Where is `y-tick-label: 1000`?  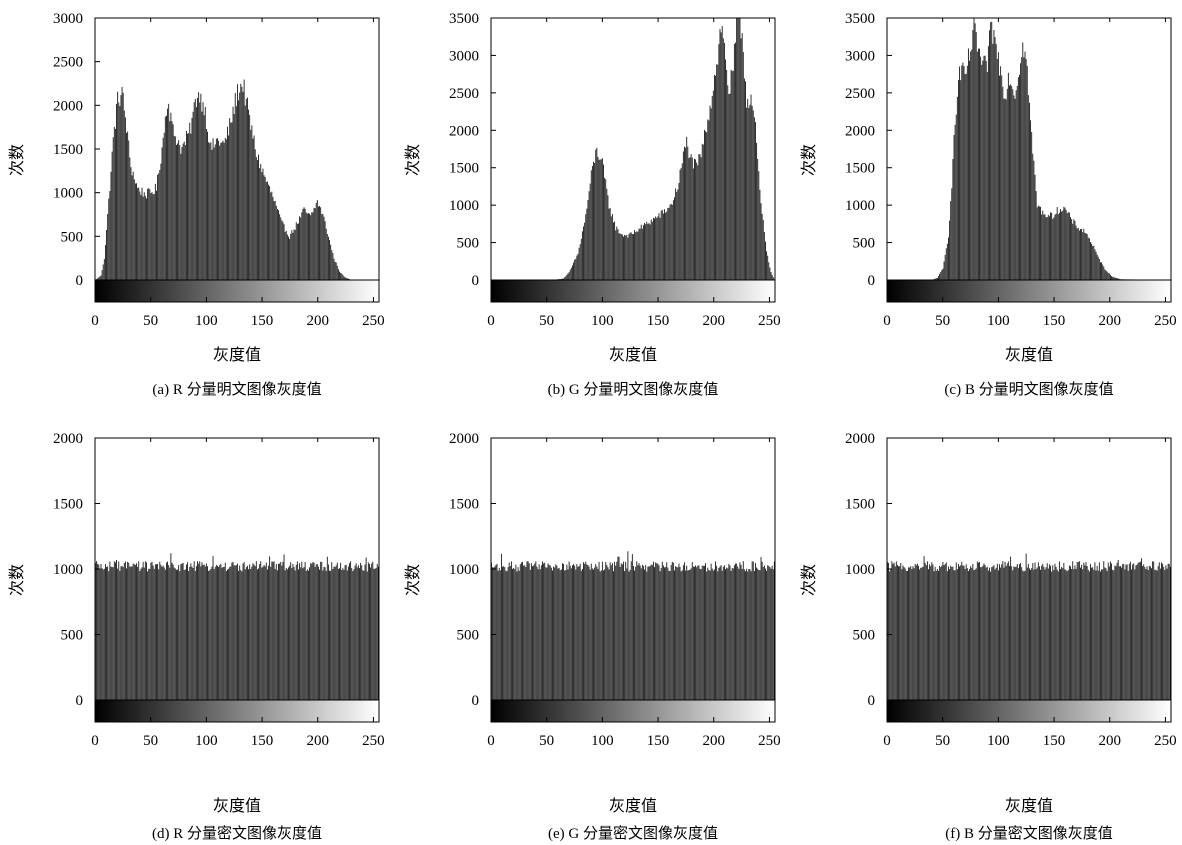
y-tick-label: 1000 is located at coordinates (860, 206).